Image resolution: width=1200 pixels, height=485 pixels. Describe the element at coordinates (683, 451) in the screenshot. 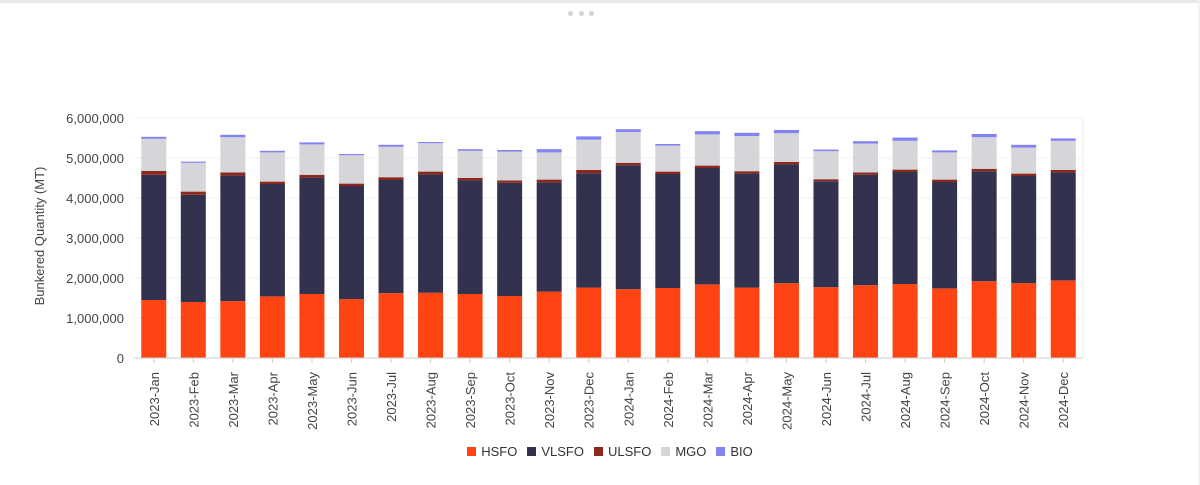

I see `legend-item-mgo: MGO` at that location.